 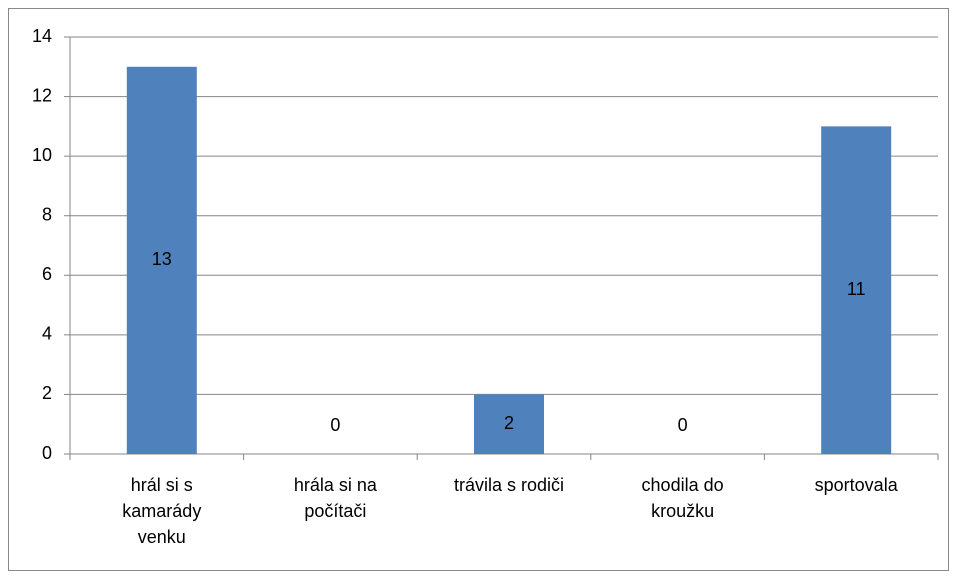 I want to click on x-tick-label: chodila do kroužku, so click(x=682, y=498).